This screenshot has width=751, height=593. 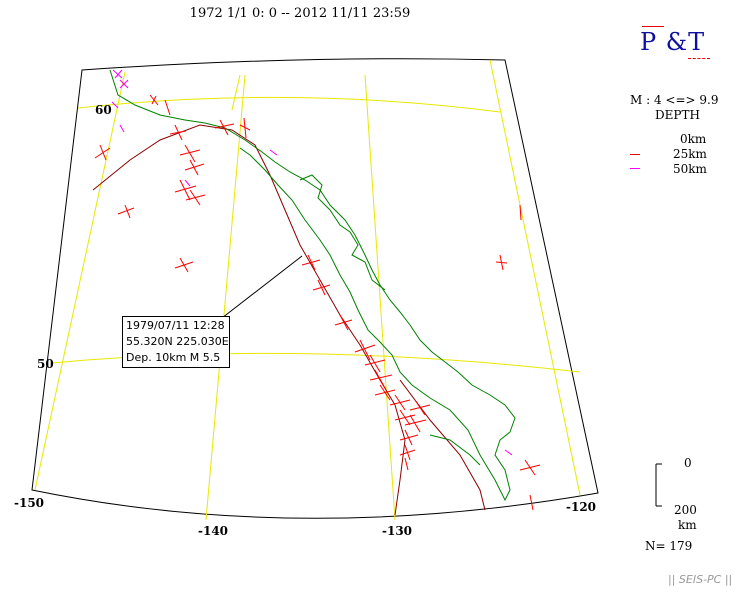 I want to click on plate-boundary-east, so click(x=442, y=445).